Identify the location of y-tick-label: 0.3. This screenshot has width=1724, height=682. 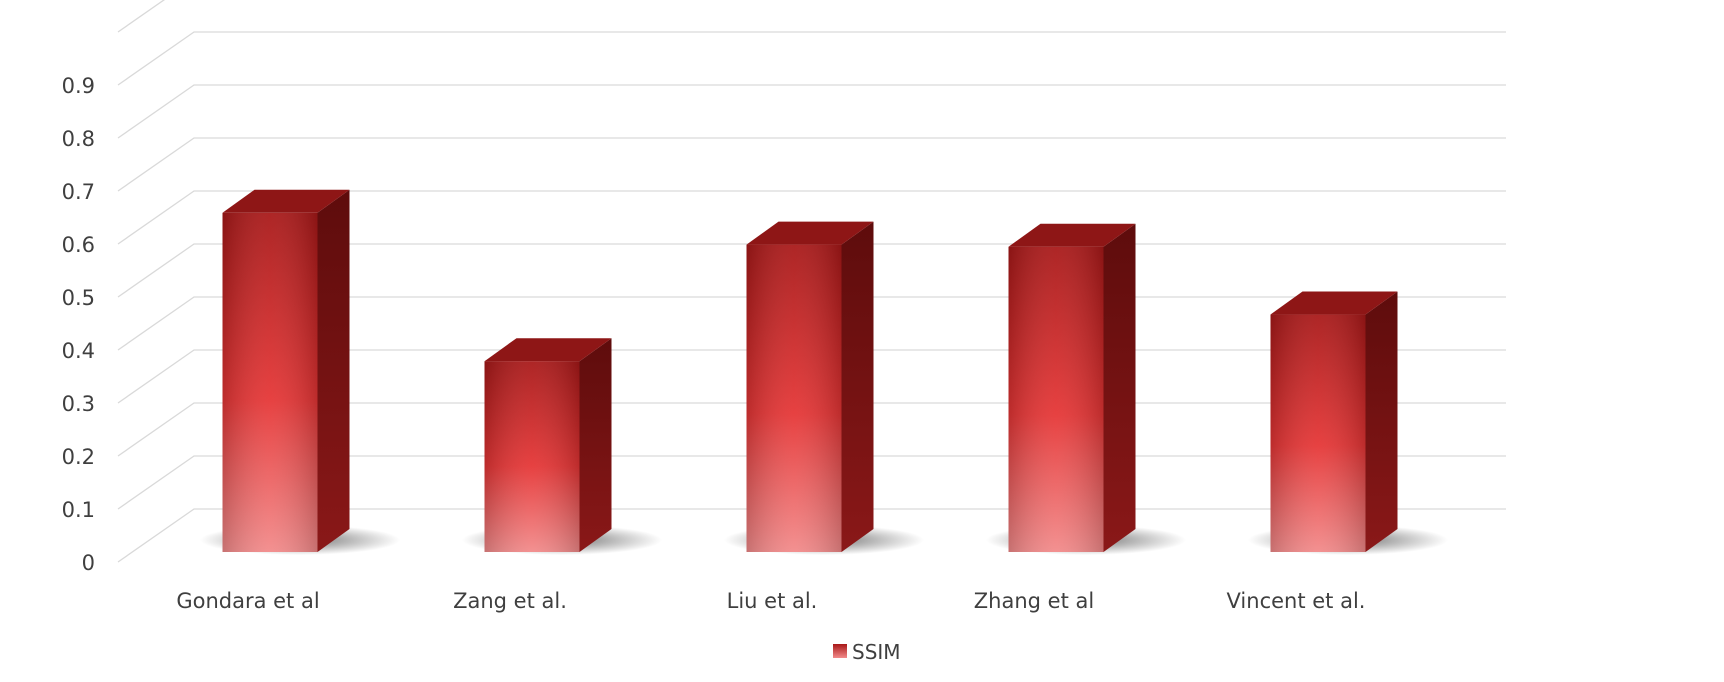
(78, 404).